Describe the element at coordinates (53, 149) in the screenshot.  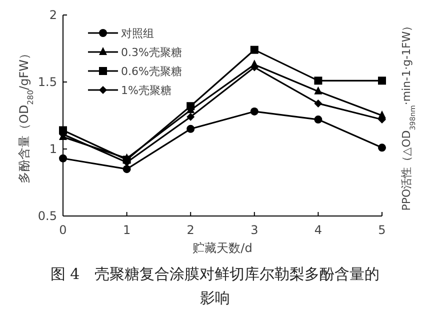
I see `y-tick-label: 1` at that location.